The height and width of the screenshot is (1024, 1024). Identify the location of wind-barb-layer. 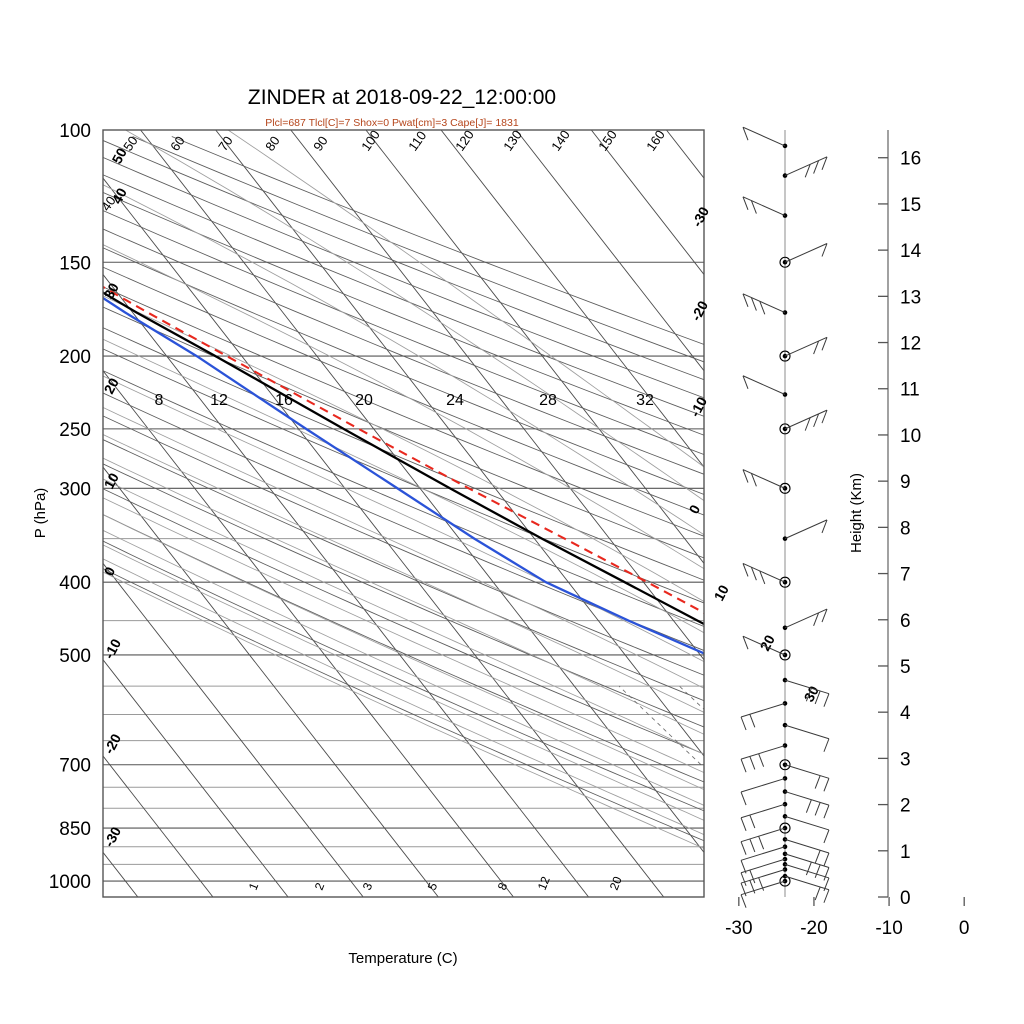
(785, 517).